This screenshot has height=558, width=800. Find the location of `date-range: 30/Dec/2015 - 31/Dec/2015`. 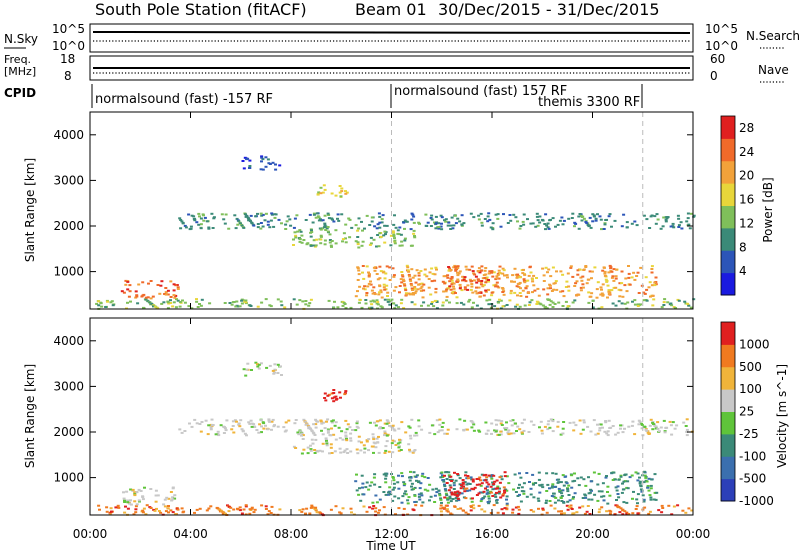

date-range: 30/Dec/2015 - 31/Dec/2015 is located at coordinates (549, 9).